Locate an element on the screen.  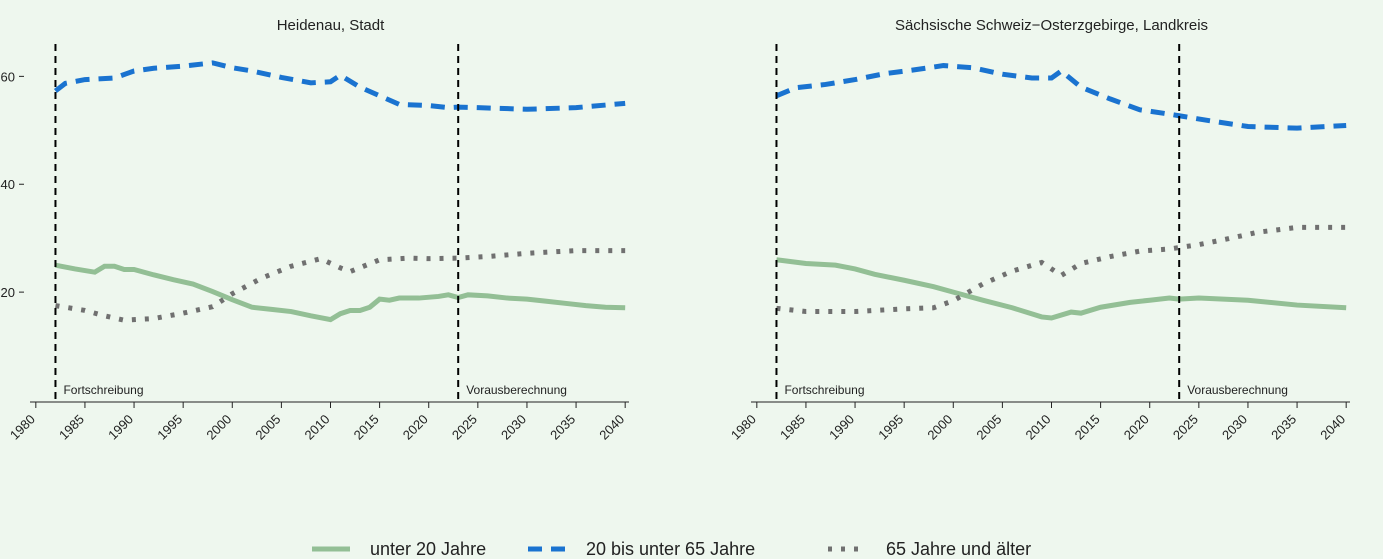
legend-label: 20 bis unter 65 Jahre is located at coordinates (670, 549).